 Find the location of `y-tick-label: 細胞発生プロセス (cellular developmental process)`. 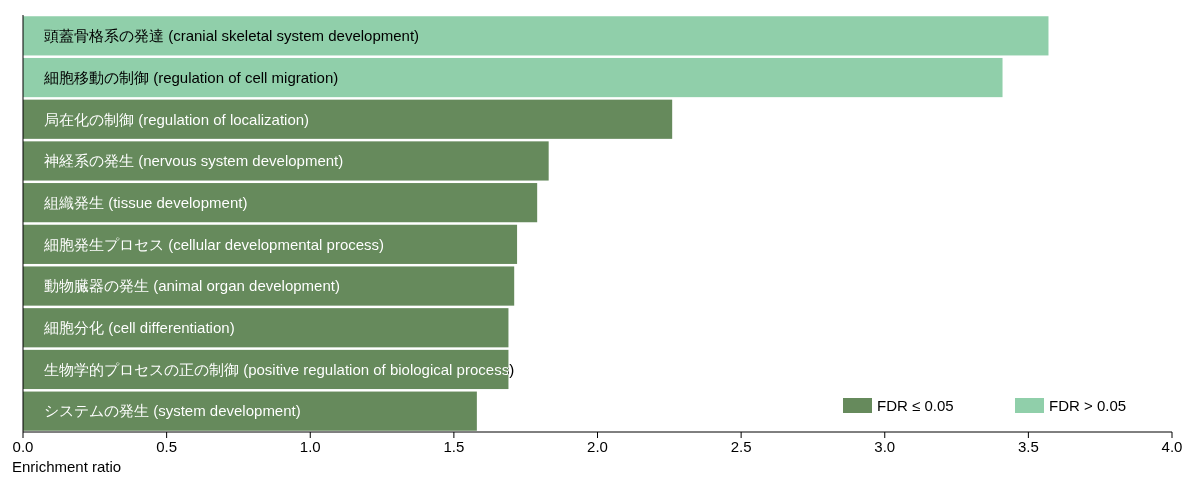

y-tick-label: 細胞発生プロセス (cellular developmental process) is located at coordinates (214, 244).